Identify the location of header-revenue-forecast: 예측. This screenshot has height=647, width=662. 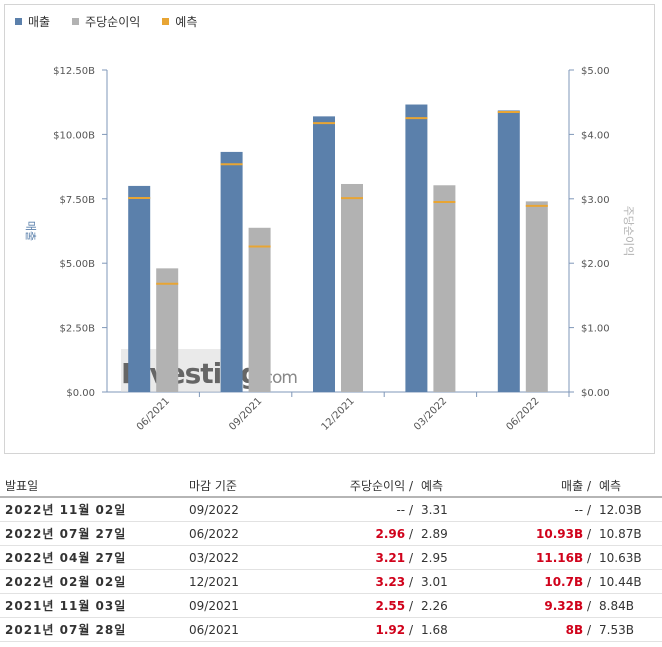
(628, 486).